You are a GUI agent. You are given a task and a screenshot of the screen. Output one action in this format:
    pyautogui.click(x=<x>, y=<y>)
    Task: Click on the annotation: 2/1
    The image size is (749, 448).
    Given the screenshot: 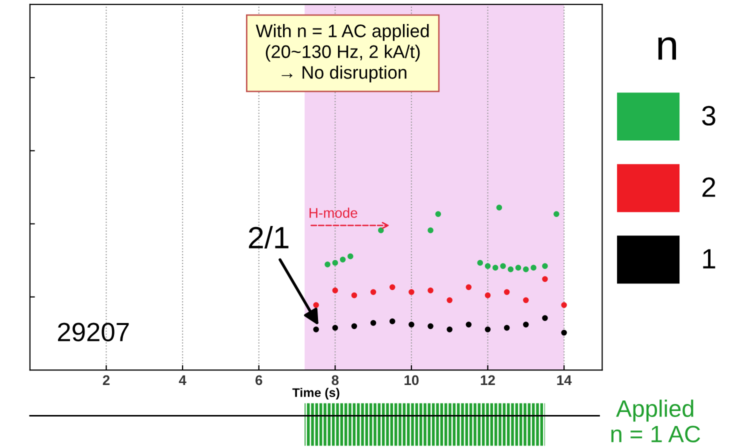 What is the action you would take?
    pyautogui.click(x=268, y=237)
    